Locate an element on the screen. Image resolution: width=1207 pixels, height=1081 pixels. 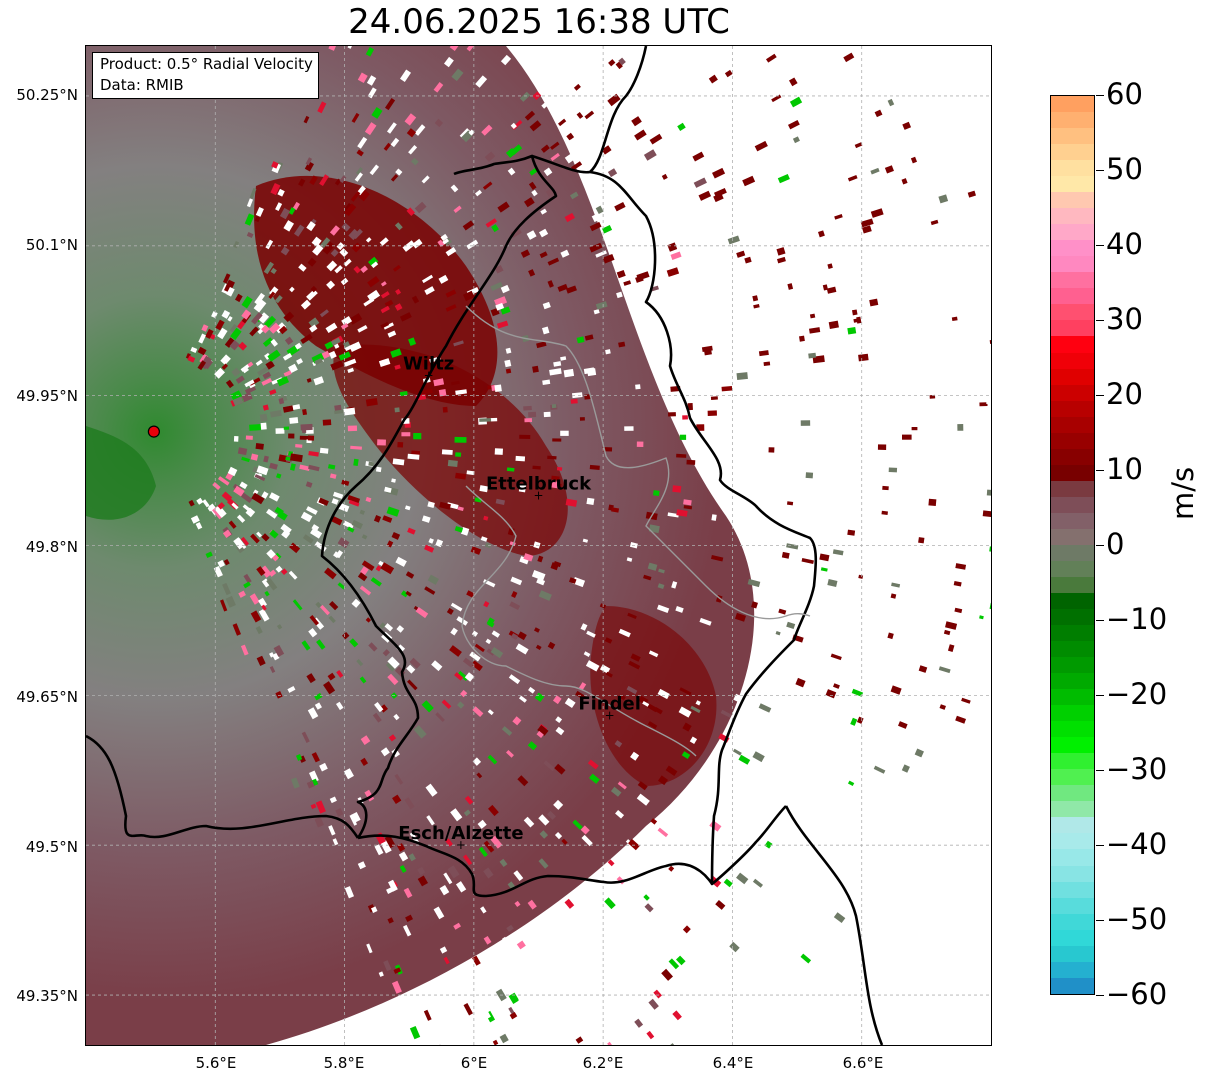
colorbar-tick-label: 40 is located at coordinates (1124, 244).